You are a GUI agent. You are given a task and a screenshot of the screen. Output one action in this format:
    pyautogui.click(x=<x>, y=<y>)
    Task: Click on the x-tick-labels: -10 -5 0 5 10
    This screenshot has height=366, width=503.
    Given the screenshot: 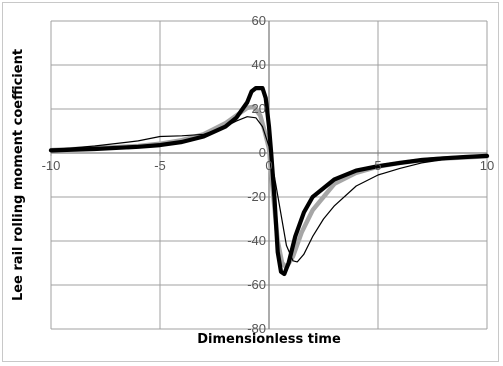 What is the action you would take?
    pyautogui.click(x=268, y=165)
    